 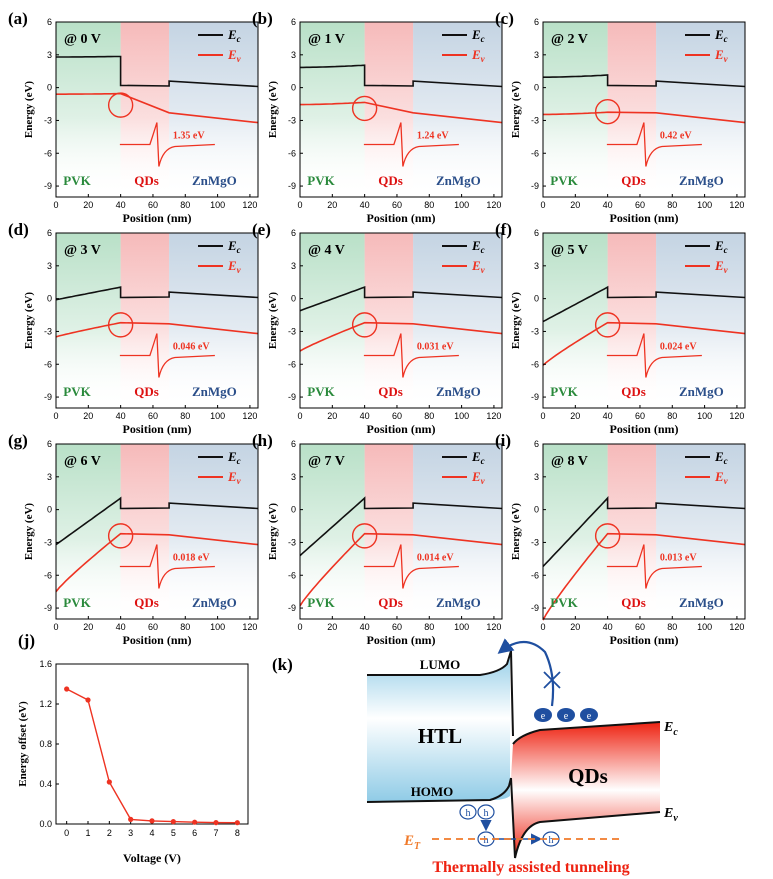 I want to click on offset-label: 1.35 eV, so click(x=189, y=136).